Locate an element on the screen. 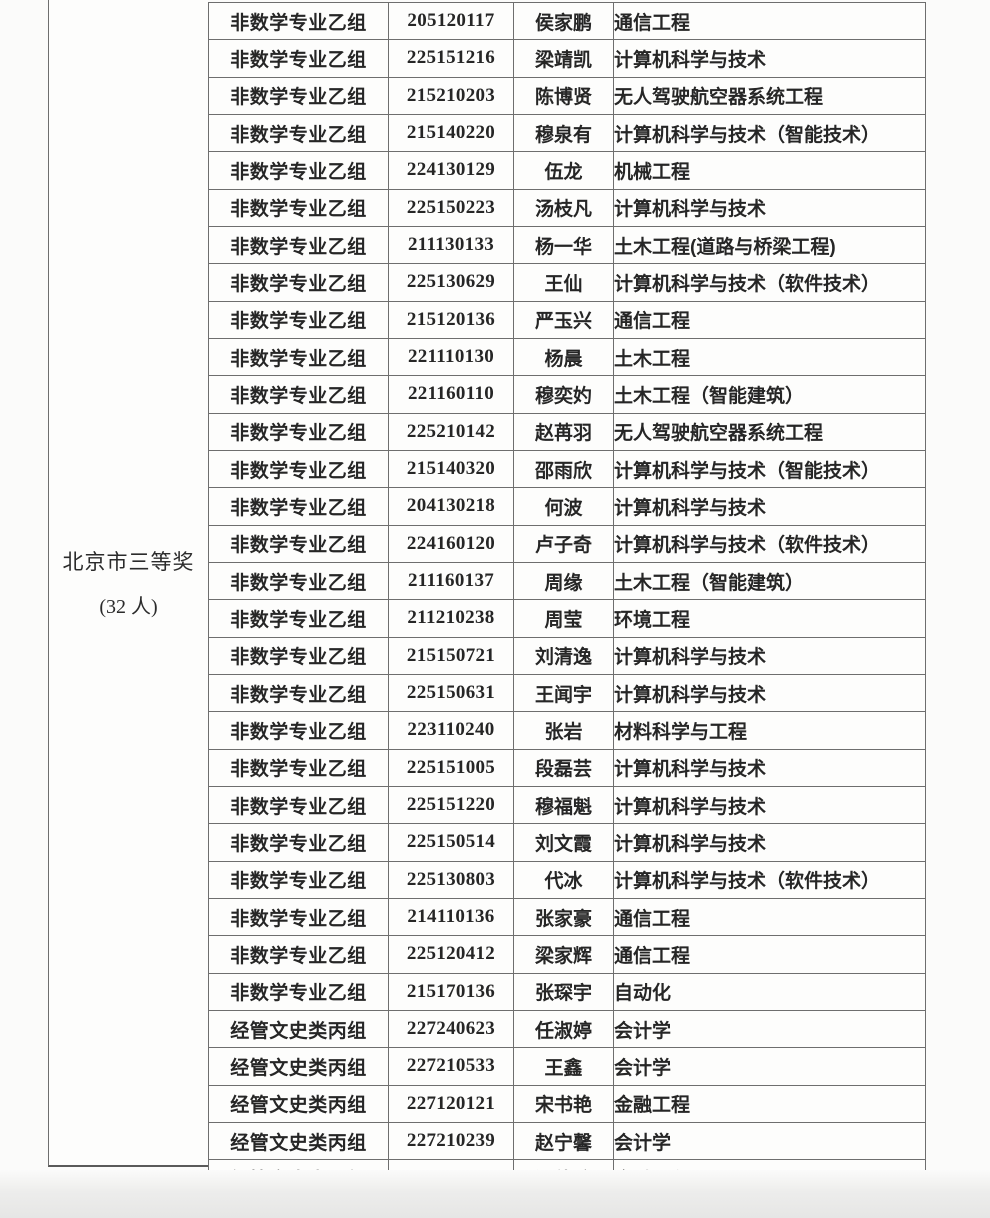 Image resolution: width=990 pixels, height=1218 pixels. student-id-cell: 225210142 is located at coordinates (451, 431).